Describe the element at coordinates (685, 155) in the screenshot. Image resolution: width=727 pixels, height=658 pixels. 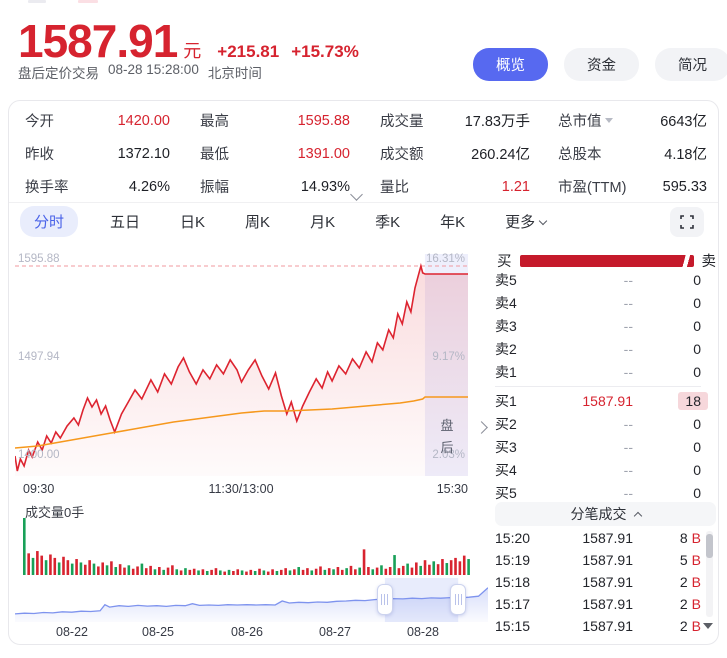
I see `stat-value: 4.18亿` at that location.